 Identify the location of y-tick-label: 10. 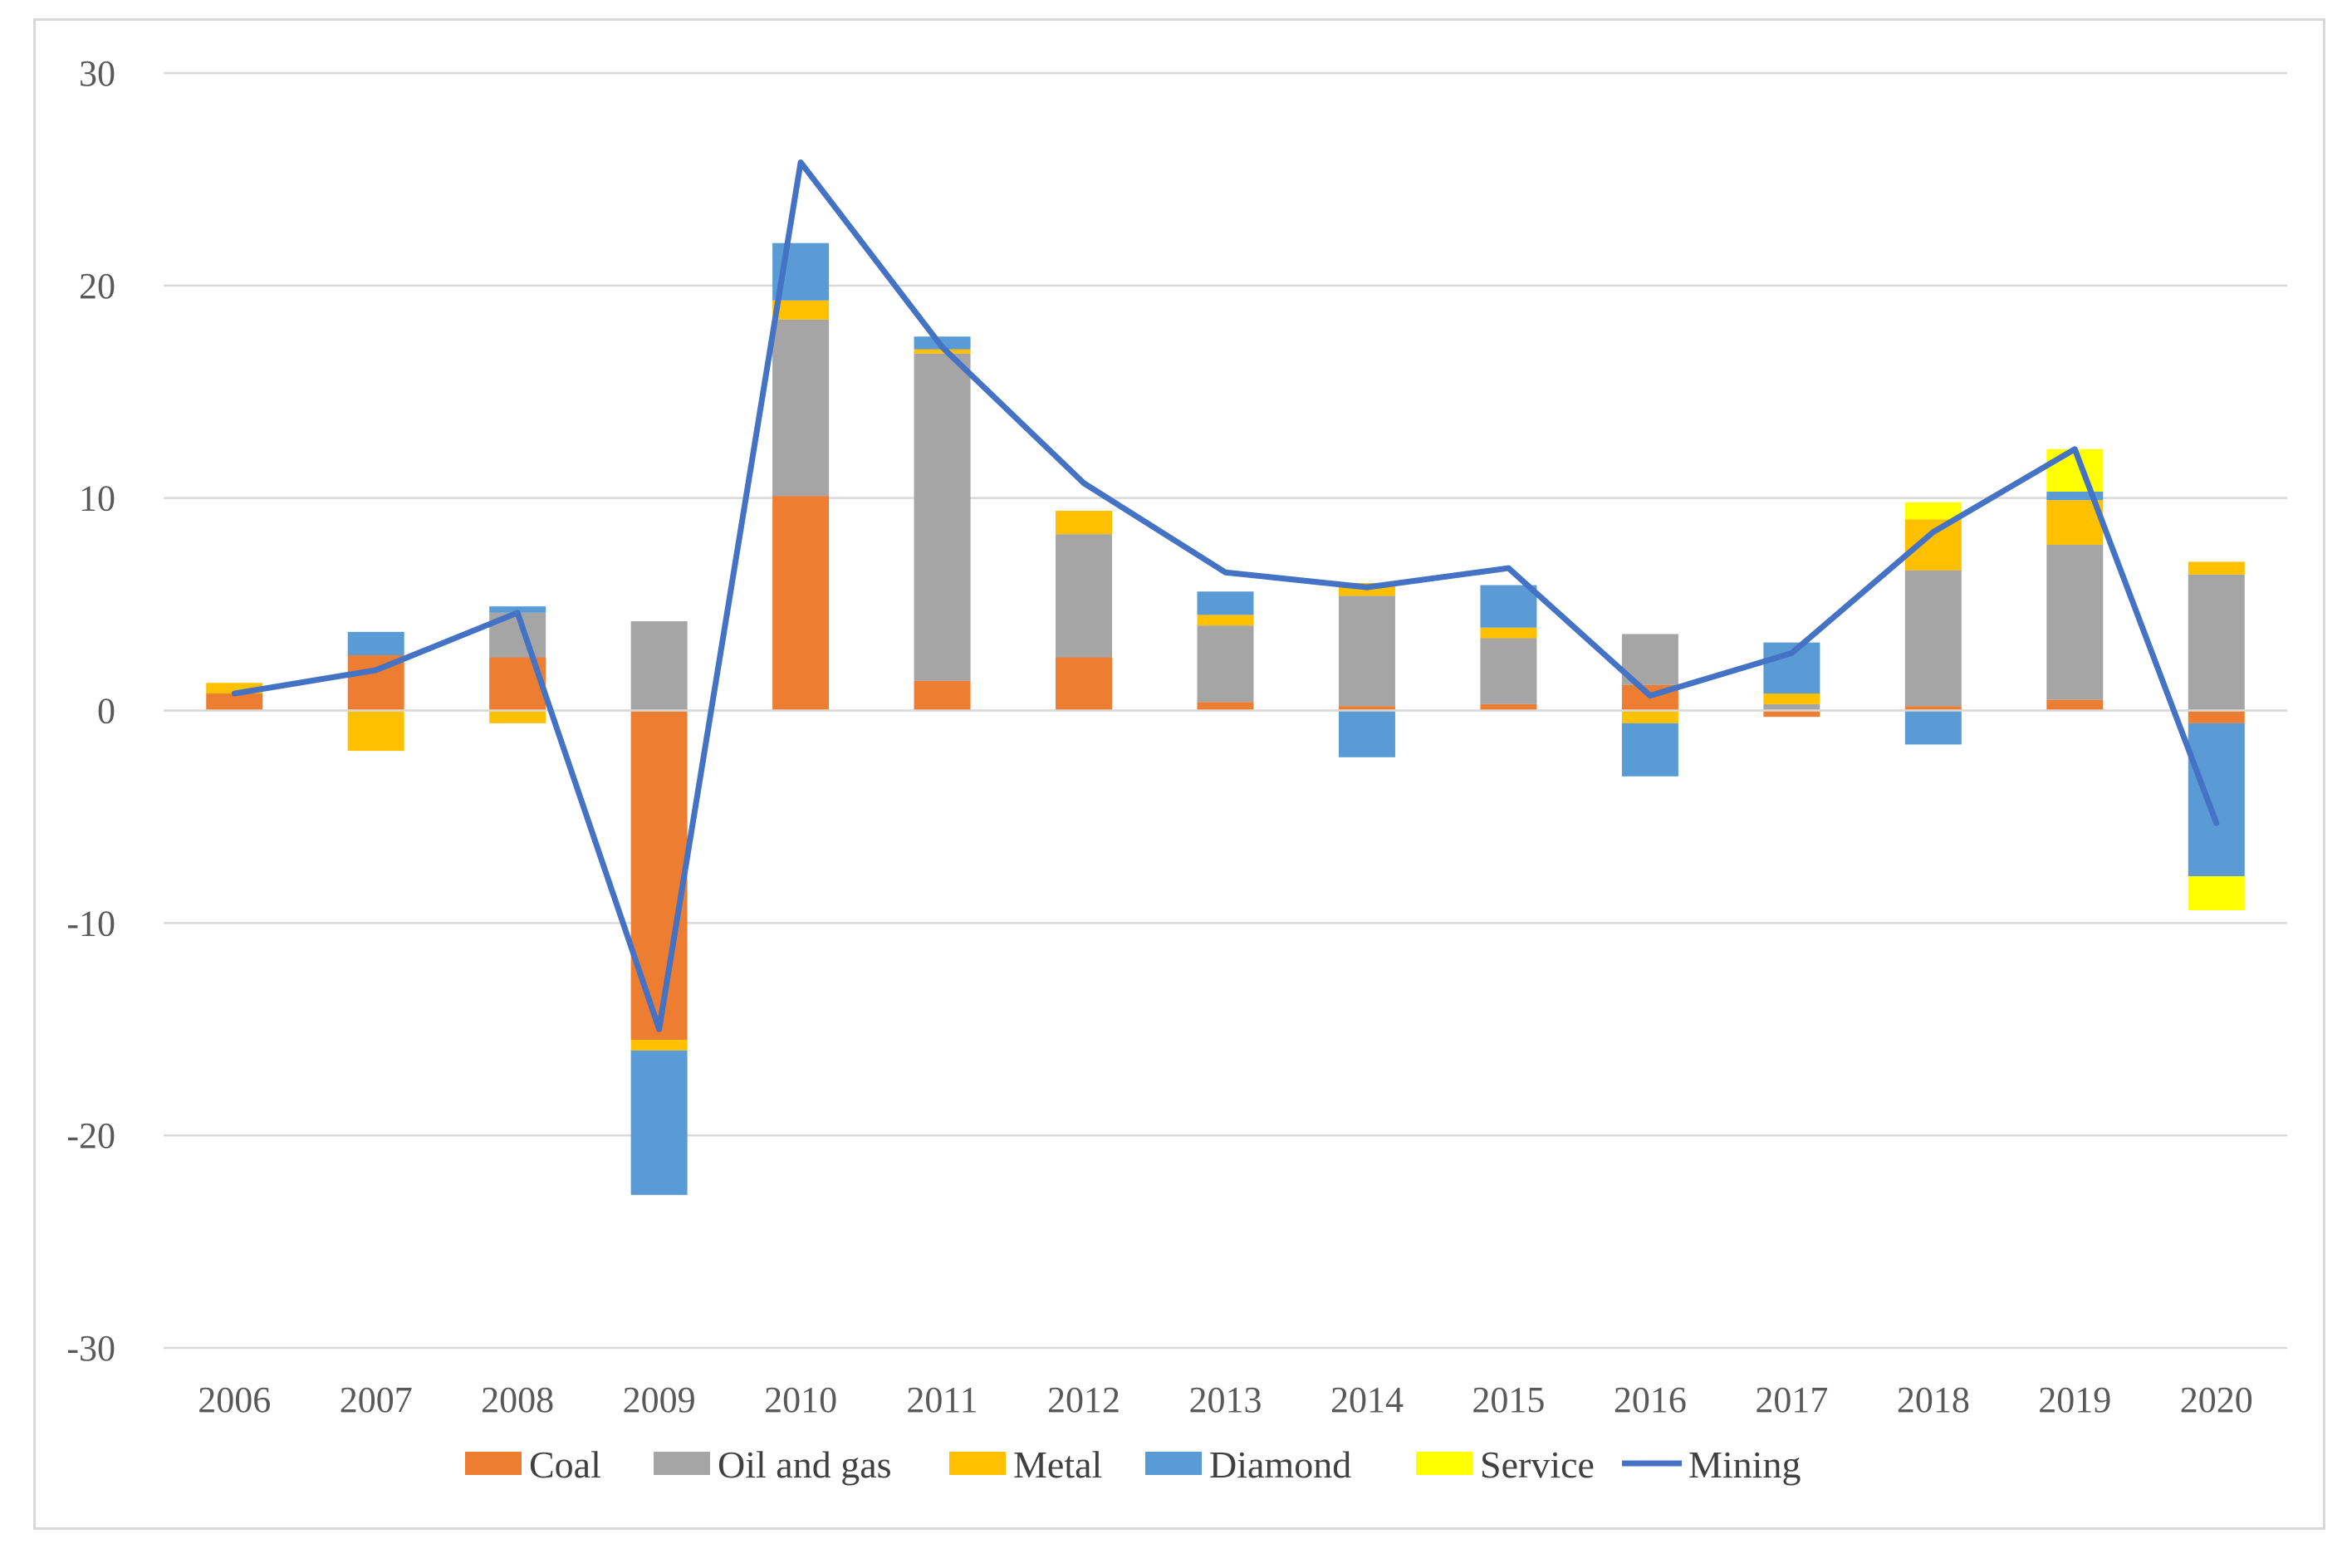
(97, 498).